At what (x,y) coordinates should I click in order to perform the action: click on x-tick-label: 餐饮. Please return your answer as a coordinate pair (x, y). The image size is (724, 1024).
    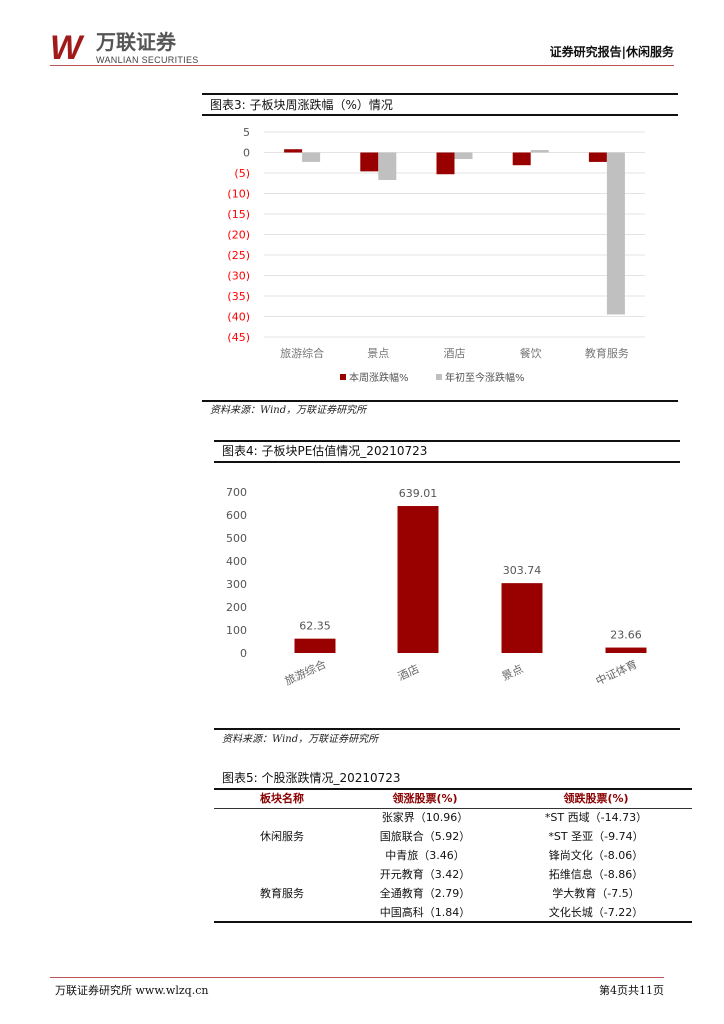
    Looking at the image, I should click on (531, 353).